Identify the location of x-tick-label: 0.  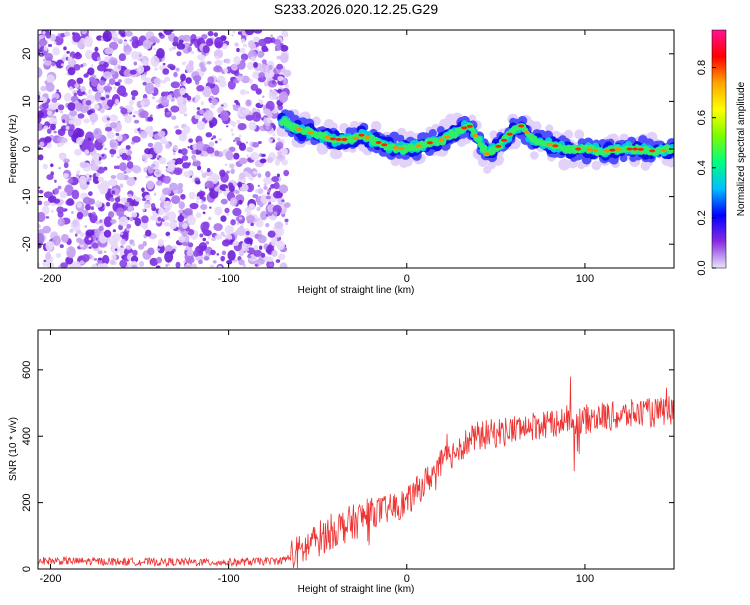
(407, 279).